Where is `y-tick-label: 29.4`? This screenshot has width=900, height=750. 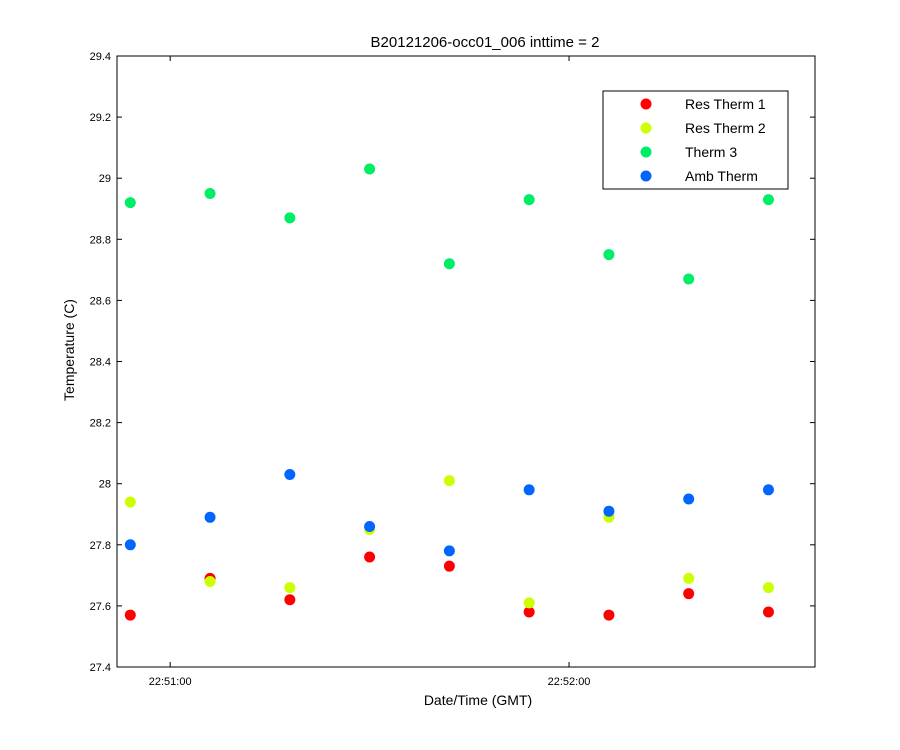
y-tick-label: 29.4 is located at coordinates (100, 57).